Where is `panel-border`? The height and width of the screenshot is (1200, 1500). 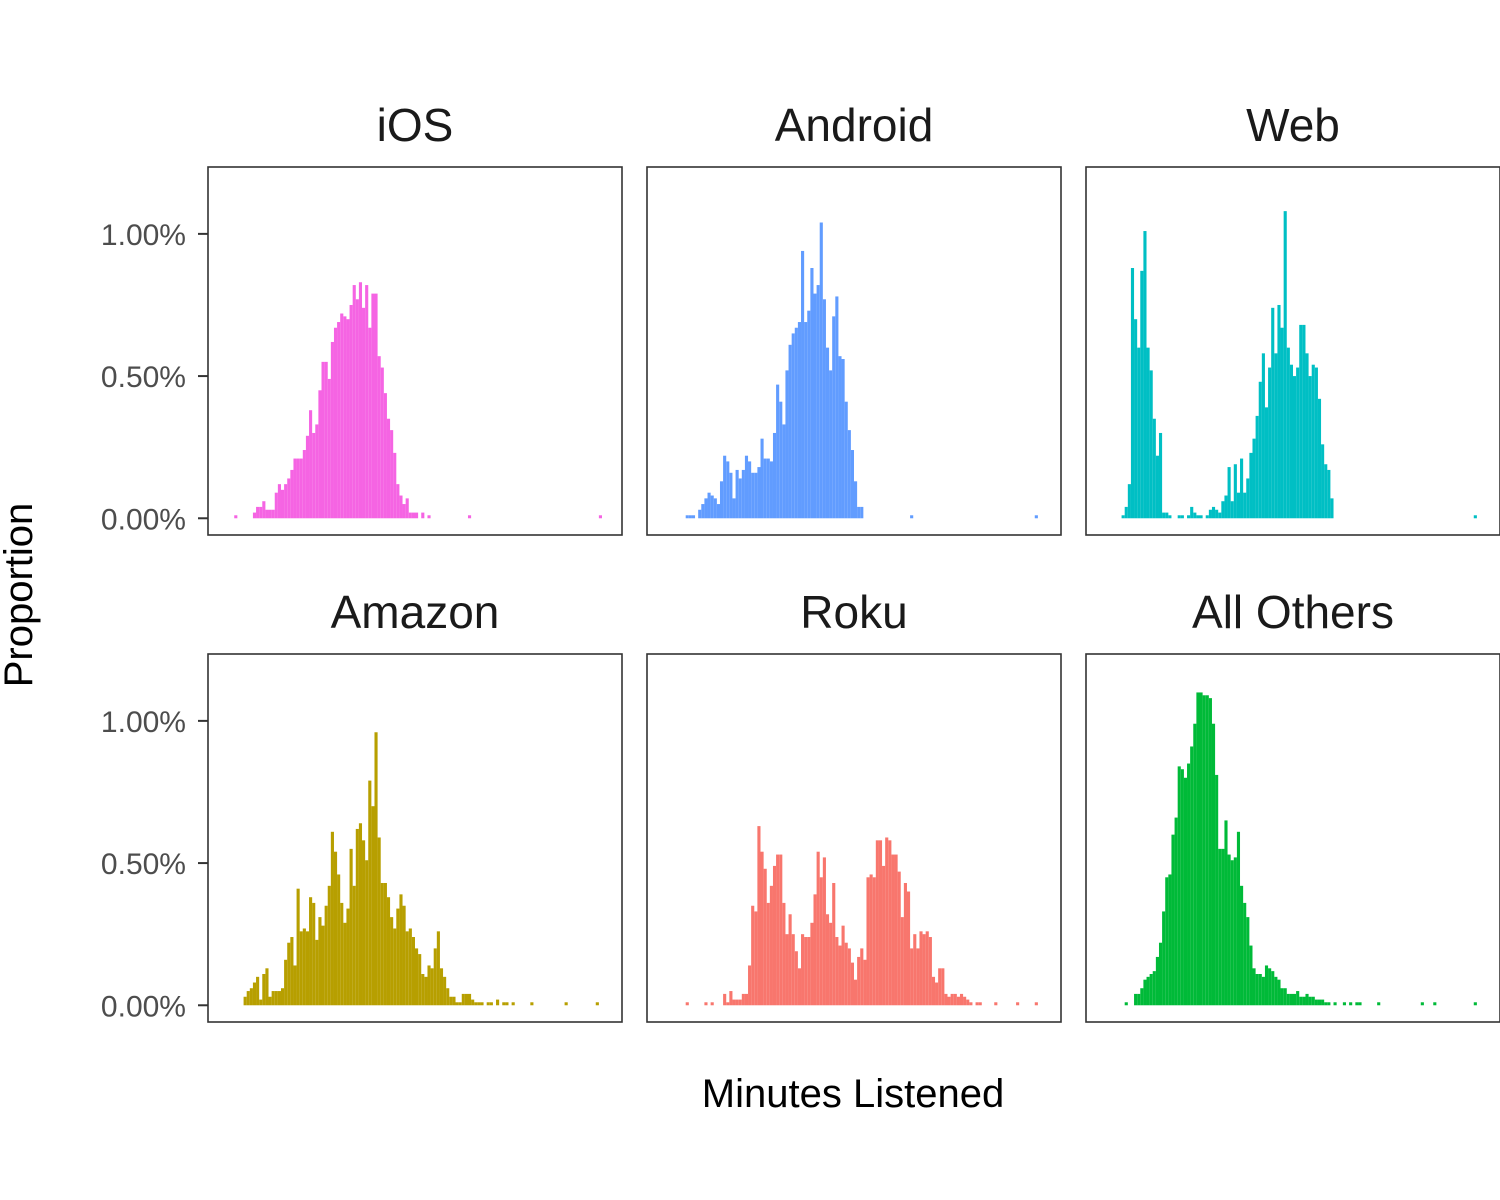
panel-border is located at coordinates (854, 351).